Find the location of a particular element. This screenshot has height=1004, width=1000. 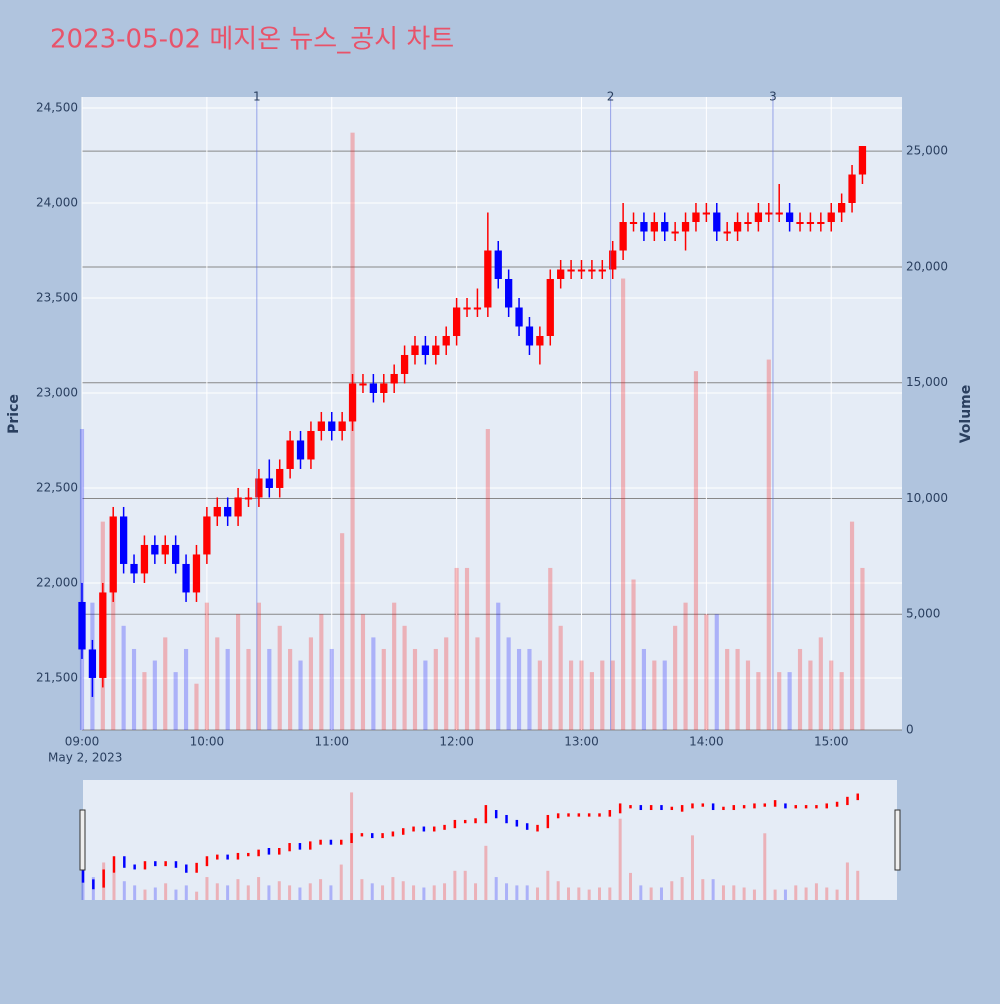

range-slider is located at coordinates (490, 840).